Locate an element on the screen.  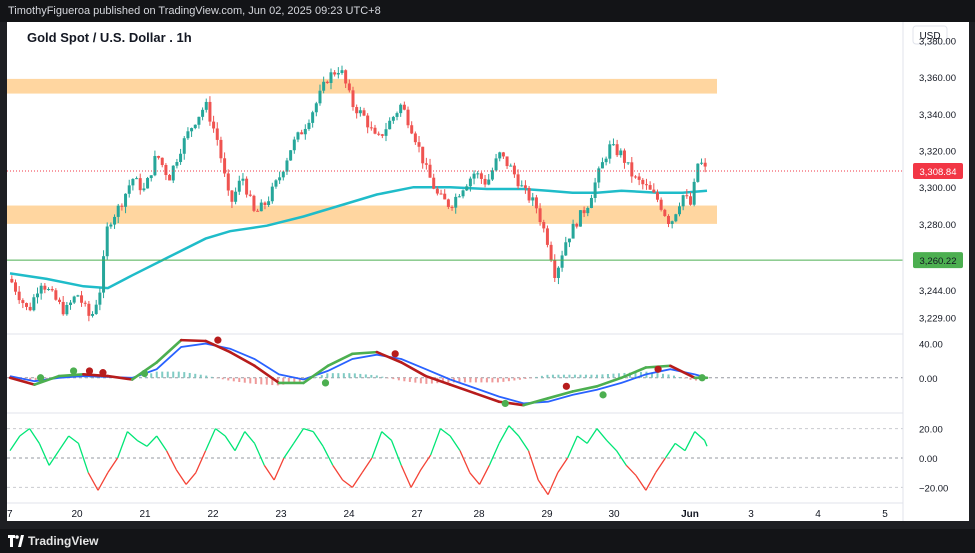
time-tick-label: 28 is located at coordinates (479, 514).